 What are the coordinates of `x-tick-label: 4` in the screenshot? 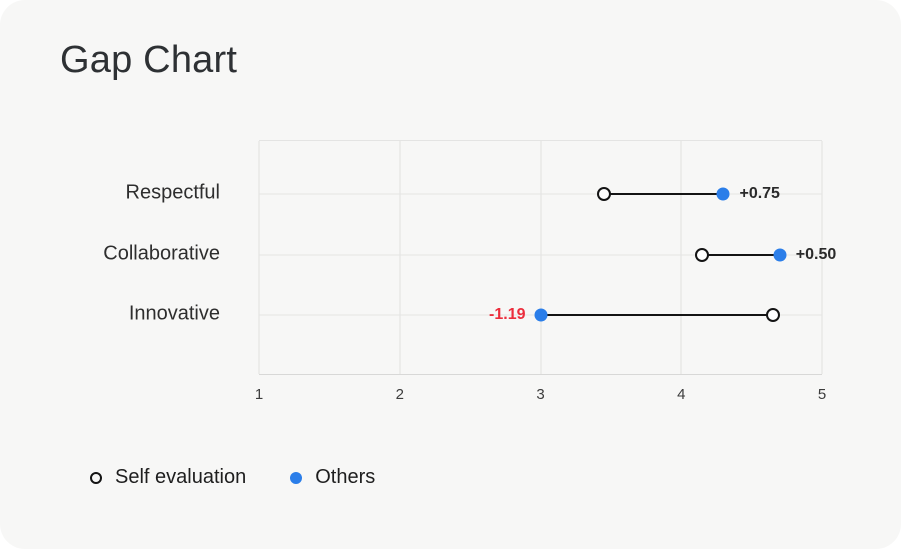 It's located at (681, 394).